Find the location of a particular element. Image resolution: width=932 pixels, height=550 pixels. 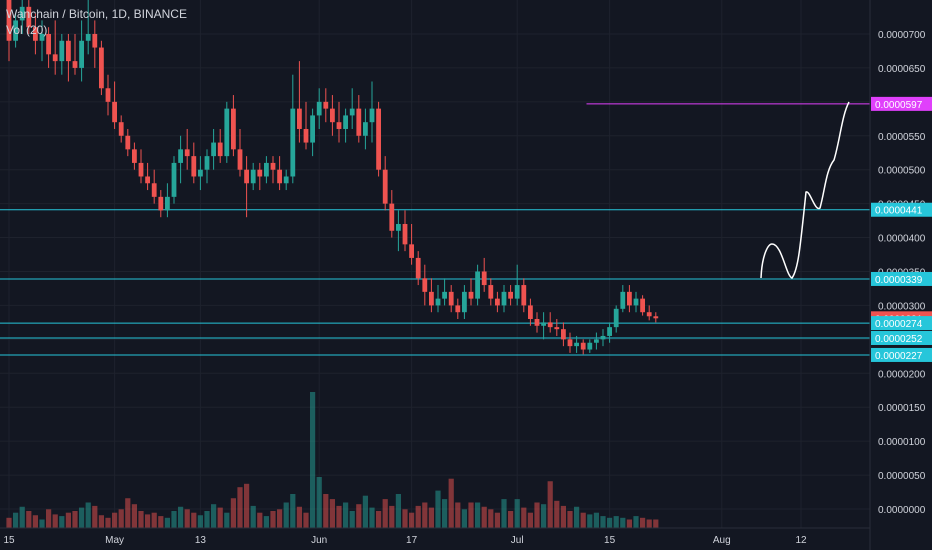

time-tick-label: 15 is located at coordinates (610, 540).